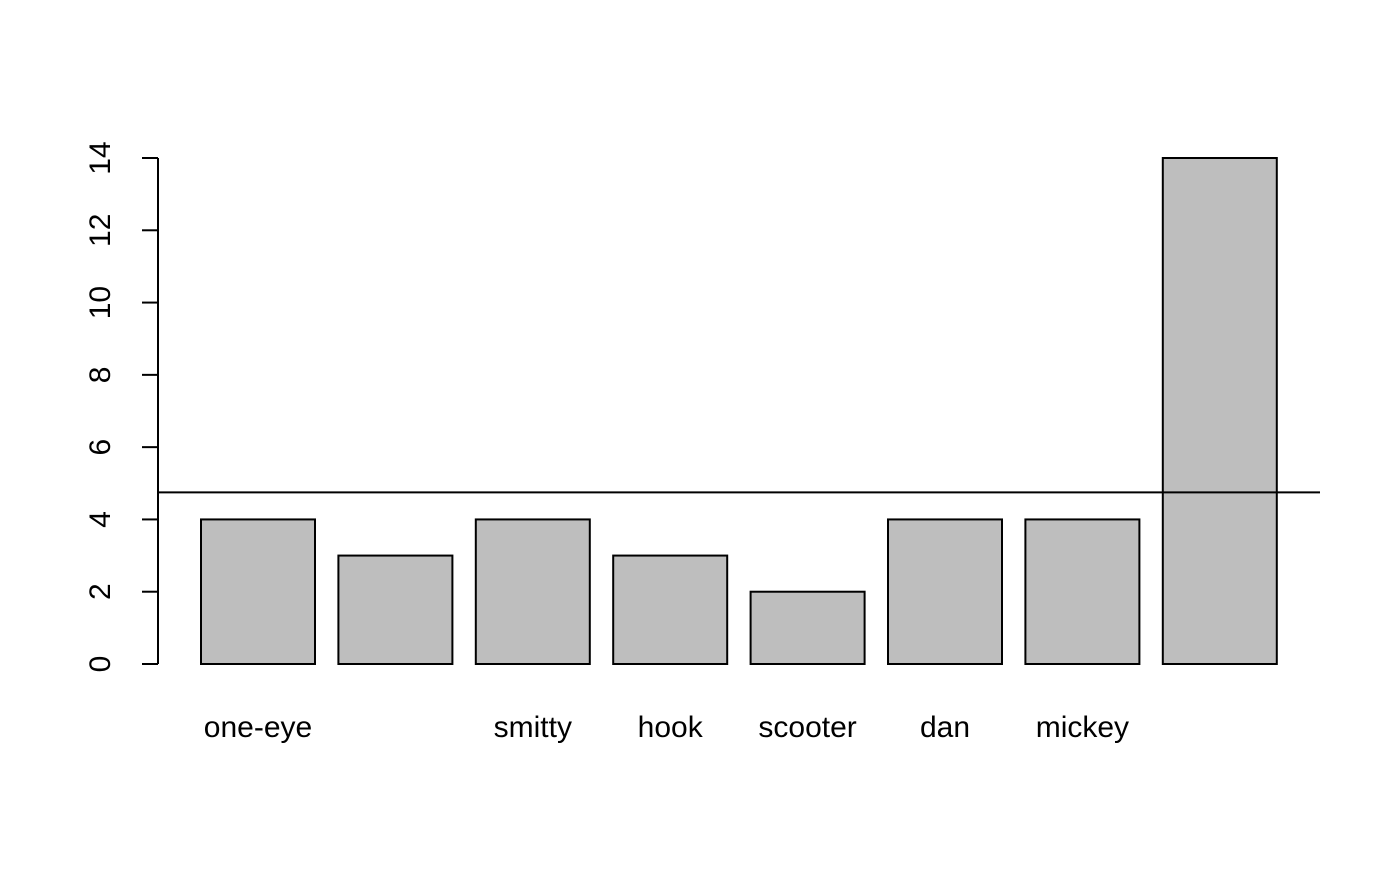 The width and height of the screenshot is (1400, 870). I want to click on y-tick-label-5: 10, so click(100, 302).